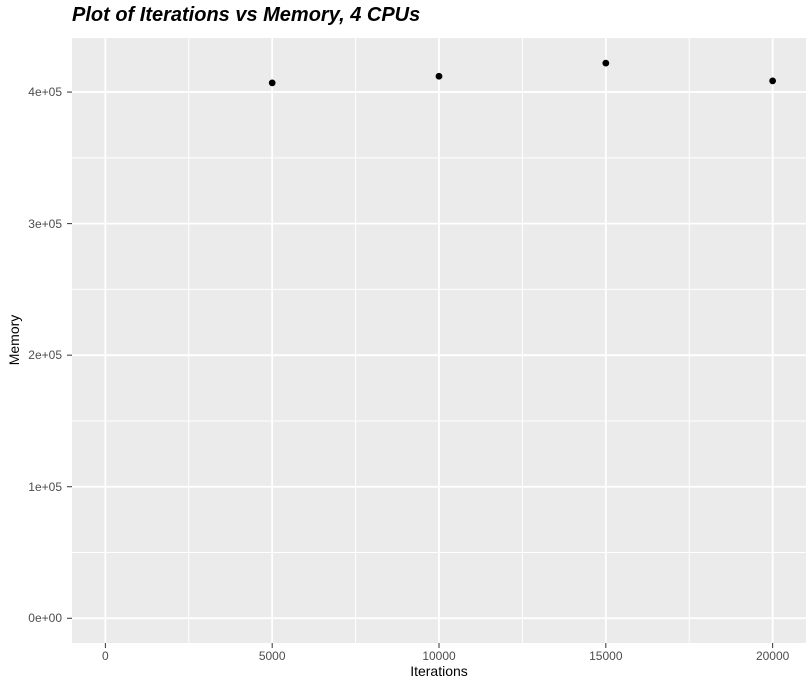 The height and width of the screenshot is (685, 812). What do you see at coordinates (45, 92) in the screenshot?
I see `y-tick-label: 4e+05` at bounding box center [45, 92].